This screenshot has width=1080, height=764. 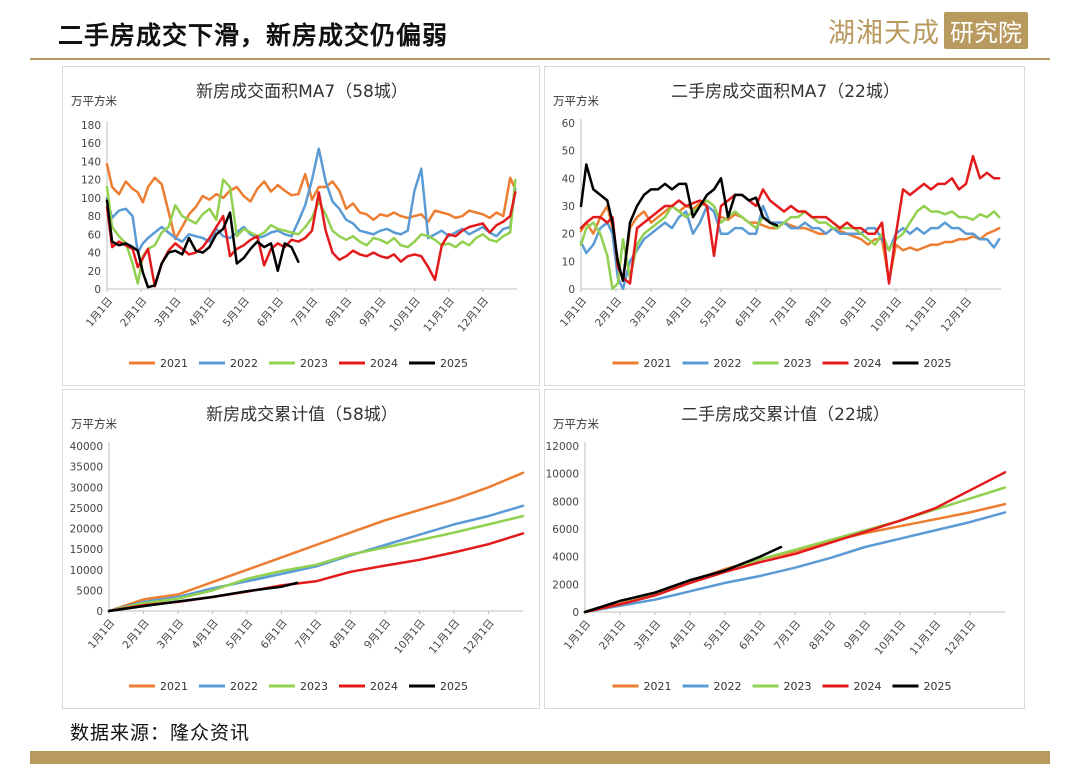 I want to click on chart-title: 二手房成交累计值（22城）, so click(x=785, y=415).